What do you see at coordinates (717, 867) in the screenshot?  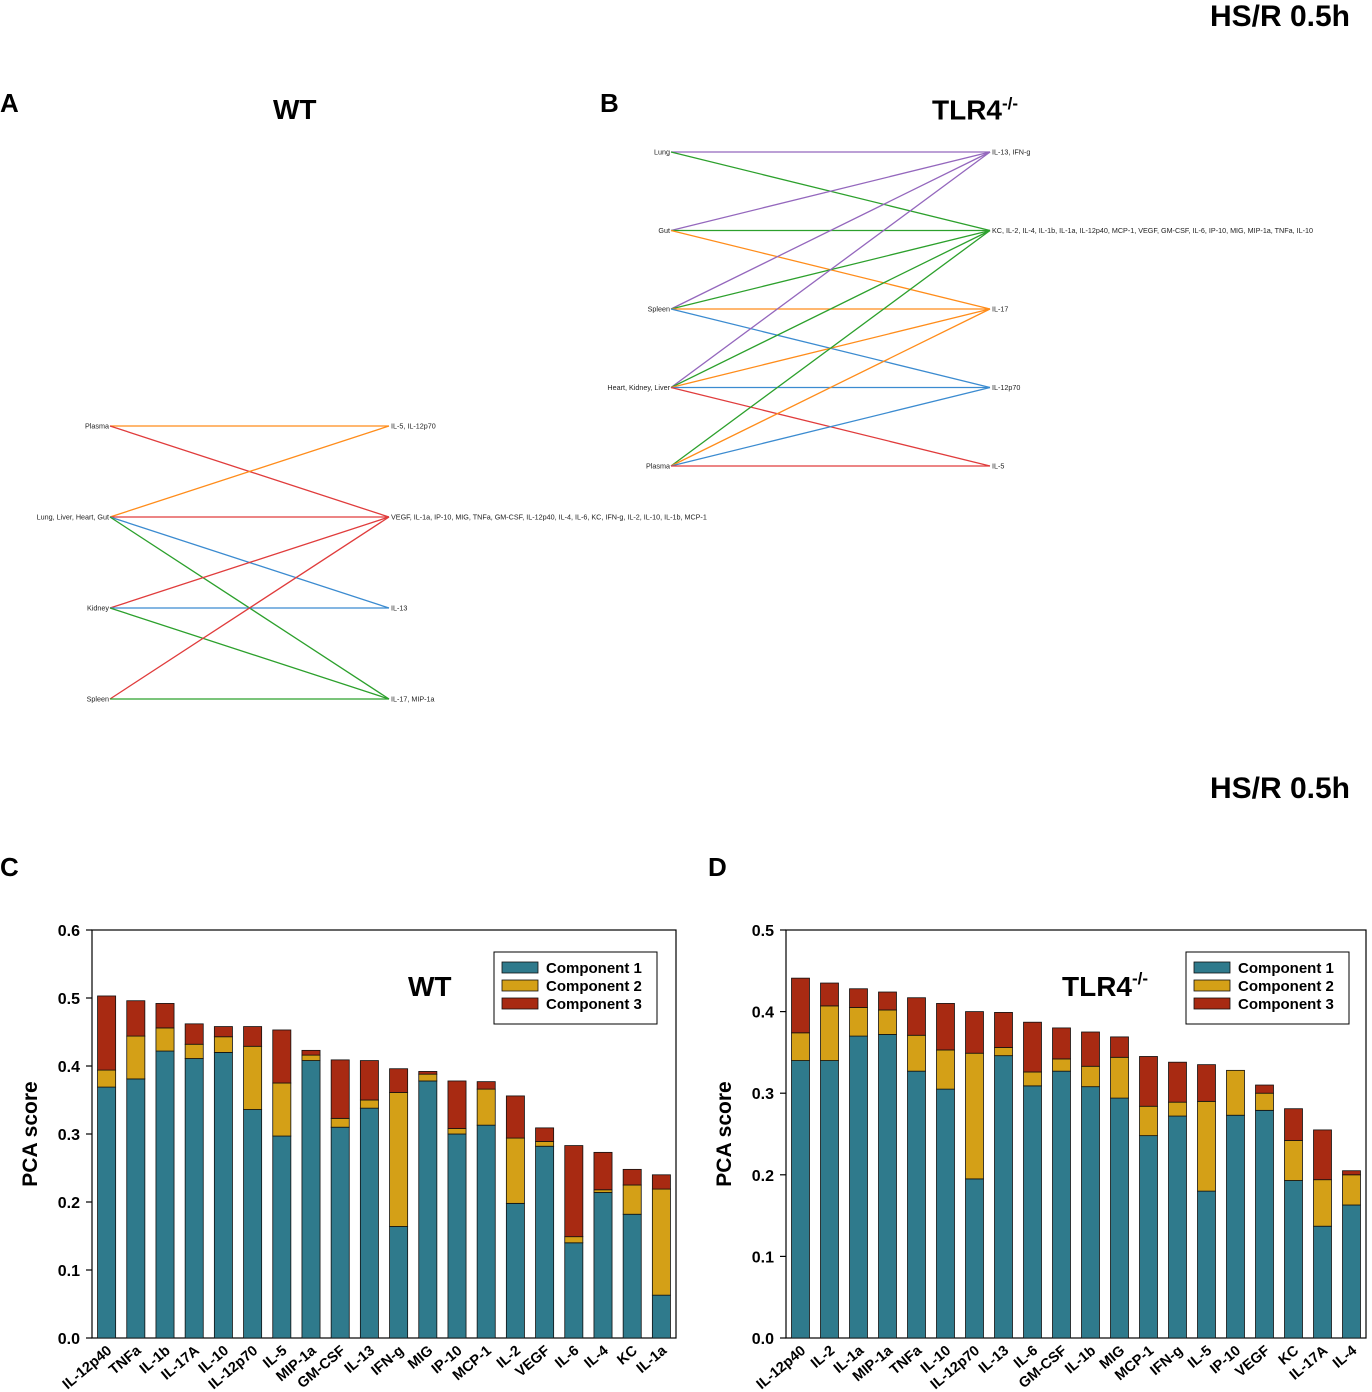 I see `panel-d-letter: D` at bounding box center [717, 867].